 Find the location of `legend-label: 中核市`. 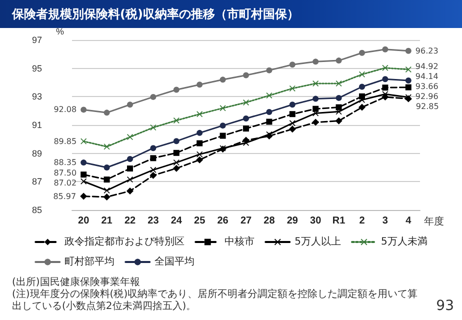

legend-label: 中核市 is located at coordinates (239, 242).